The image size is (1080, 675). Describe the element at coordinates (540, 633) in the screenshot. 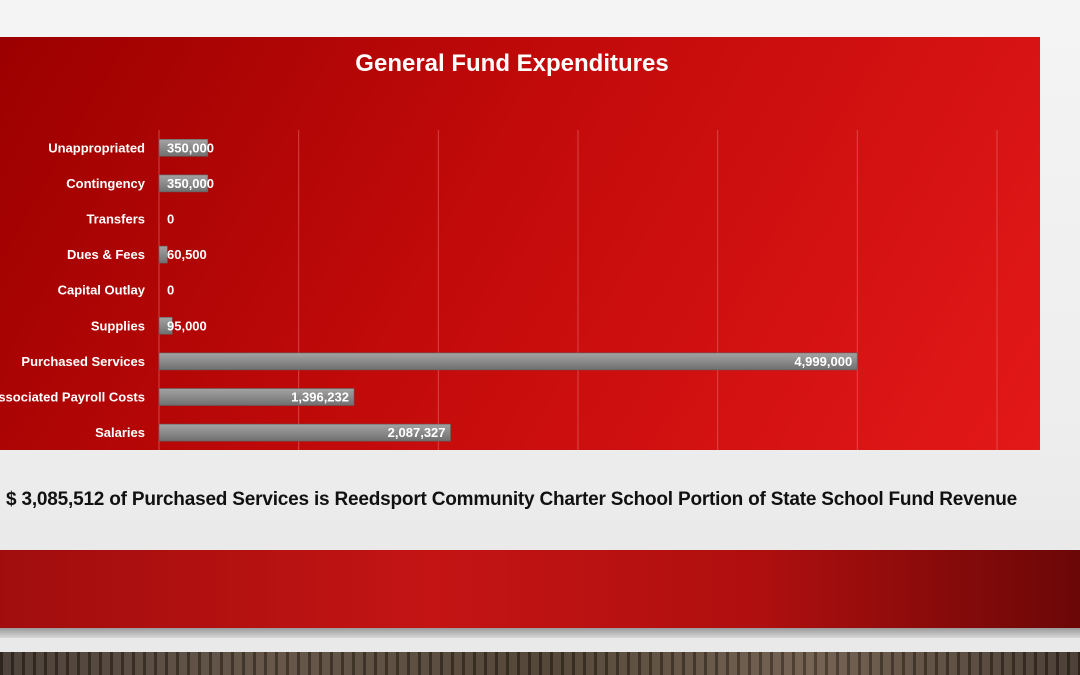

I see `bottom-band-shadow` at that location.